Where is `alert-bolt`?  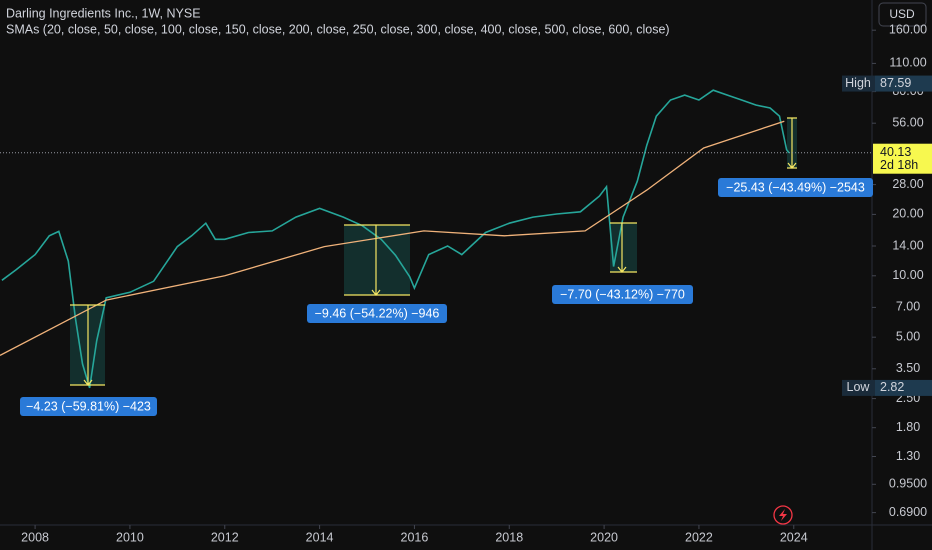
alert-bolt is located at coordinates (783, 515).